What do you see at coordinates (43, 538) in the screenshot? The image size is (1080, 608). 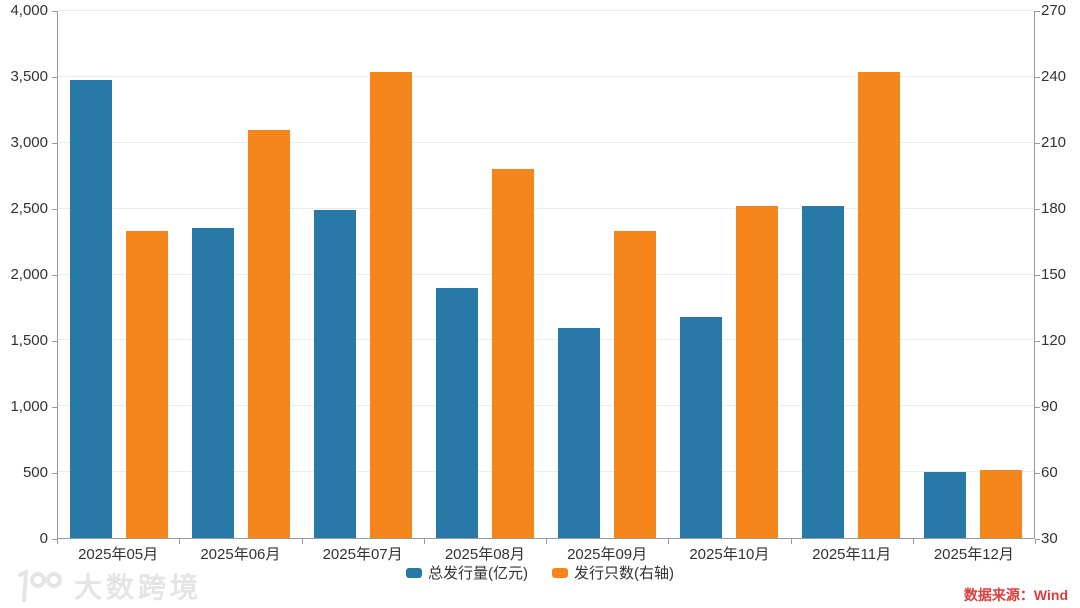 I see `left-axis-tick-label: 0` at bounding box center [43, 538].